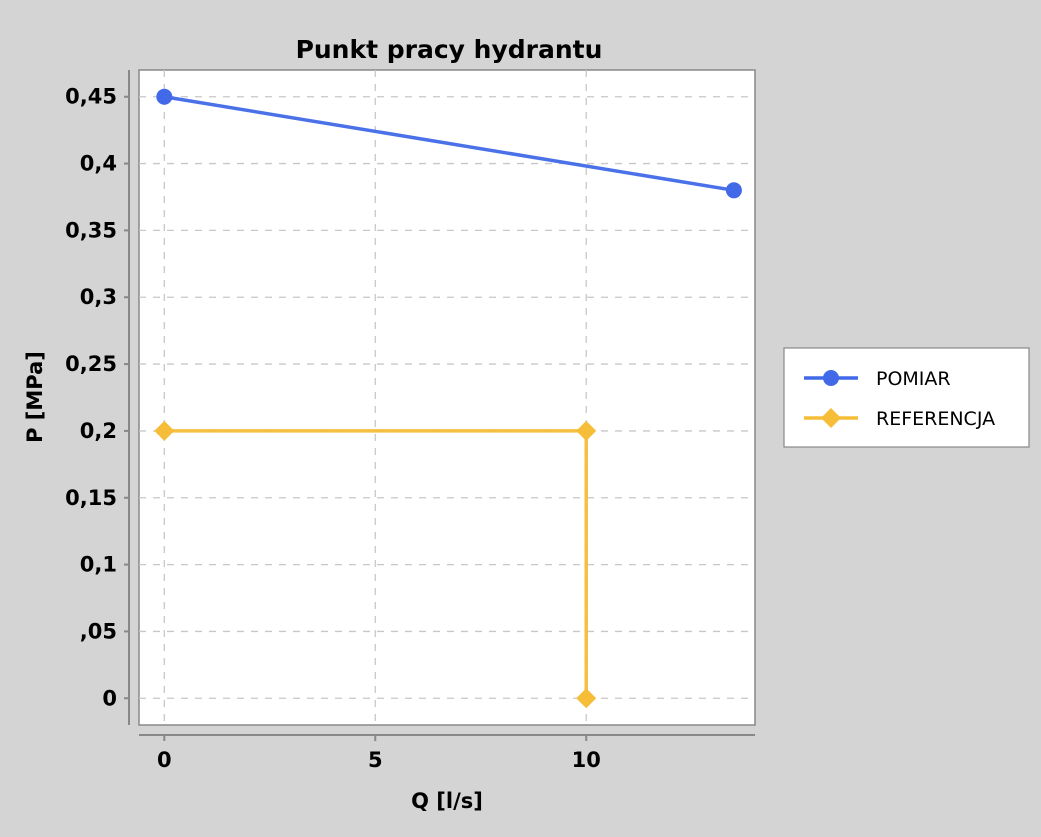 This screenshot has width=1041, height=837. I want to click on series-line, so click(449, 144).